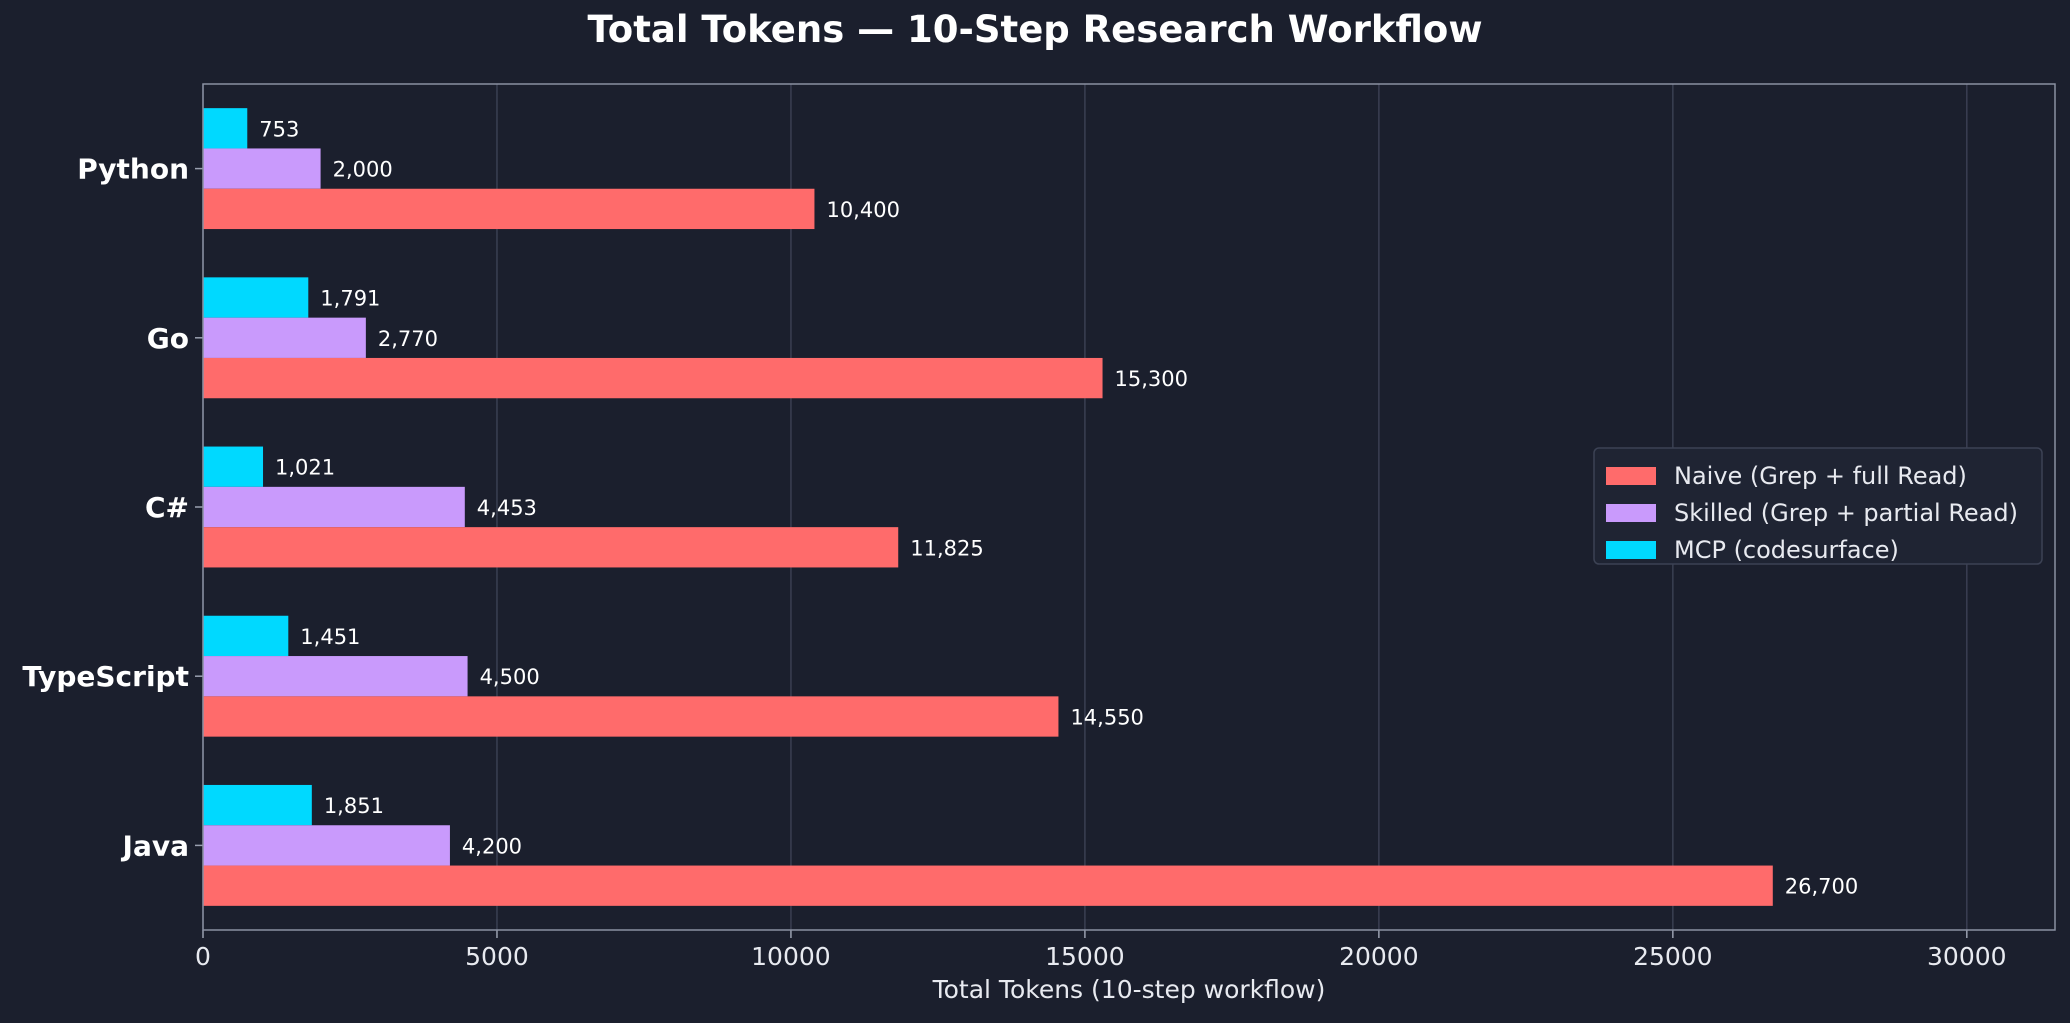 This screenshot has height=1023, width=2070. Describe the element at coordinates (1821, 887) in the screenshot. I see `bar-value-label: 26,700` at that location.